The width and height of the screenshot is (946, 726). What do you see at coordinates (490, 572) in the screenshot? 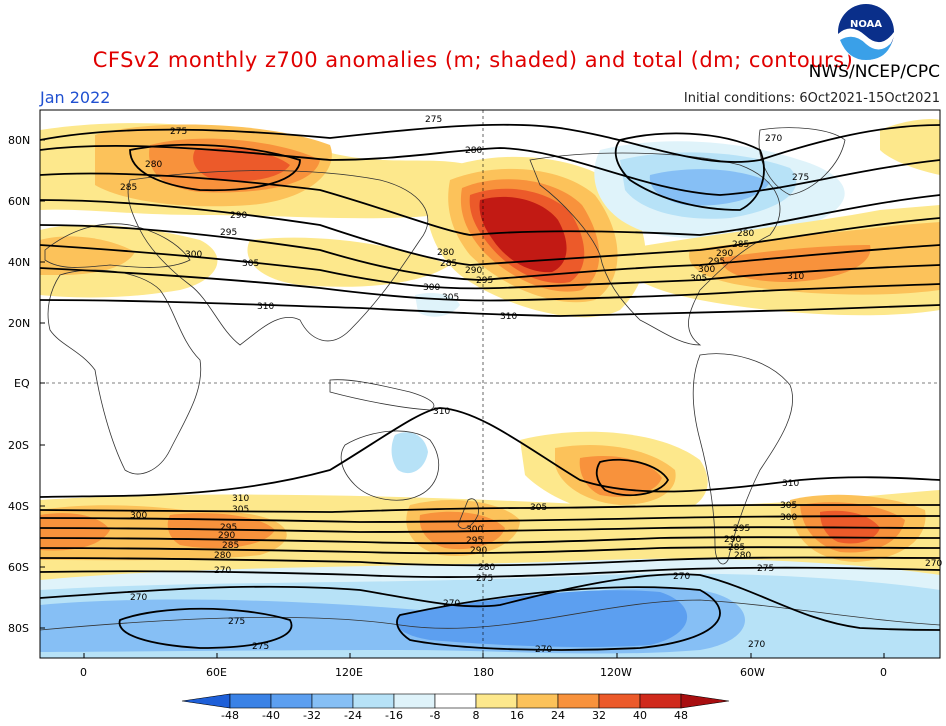
I see `contour-275-sh` at bounding box center [490, 572].